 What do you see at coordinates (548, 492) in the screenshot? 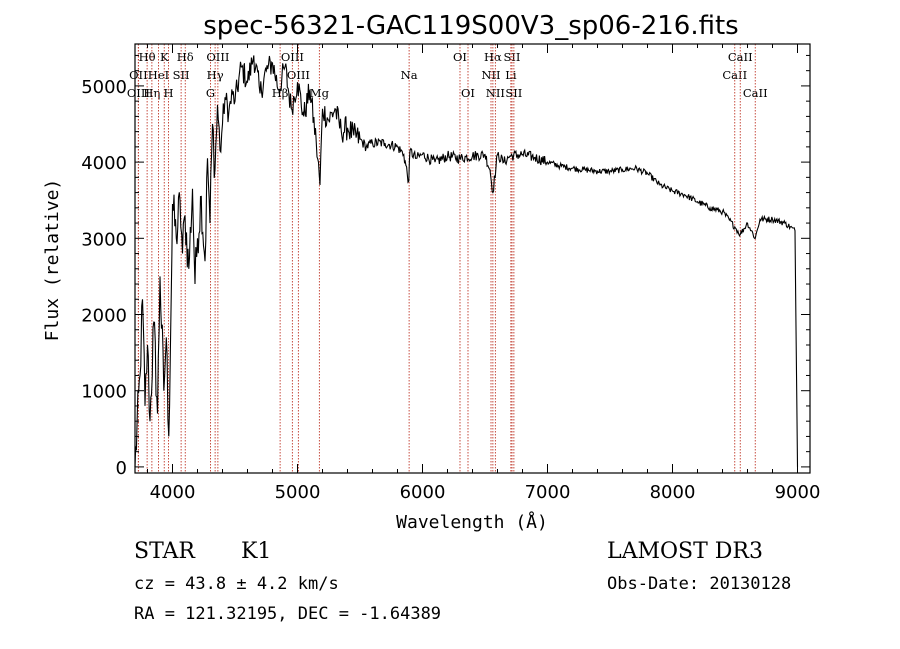
I see `x-tick-label: 7000` at bounding box center [548, 492].